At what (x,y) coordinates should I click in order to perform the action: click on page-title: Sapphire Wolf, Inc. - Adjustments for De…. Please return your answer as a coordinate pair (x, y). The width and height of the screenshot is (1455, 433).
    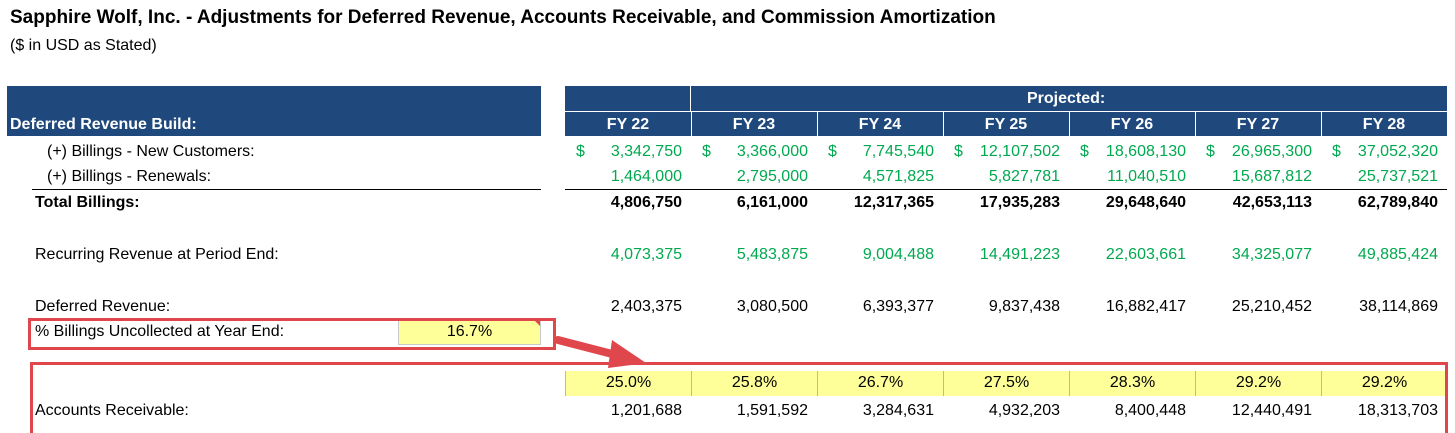
    Looking at the image, I should click on (503, 17).